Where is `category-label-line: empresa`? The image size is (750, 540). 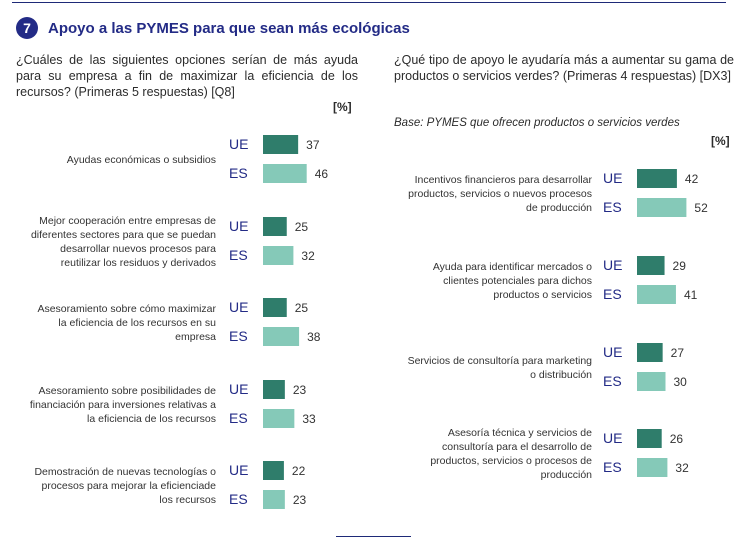 category-label-line: empresa is located at coordinates (195, 337).